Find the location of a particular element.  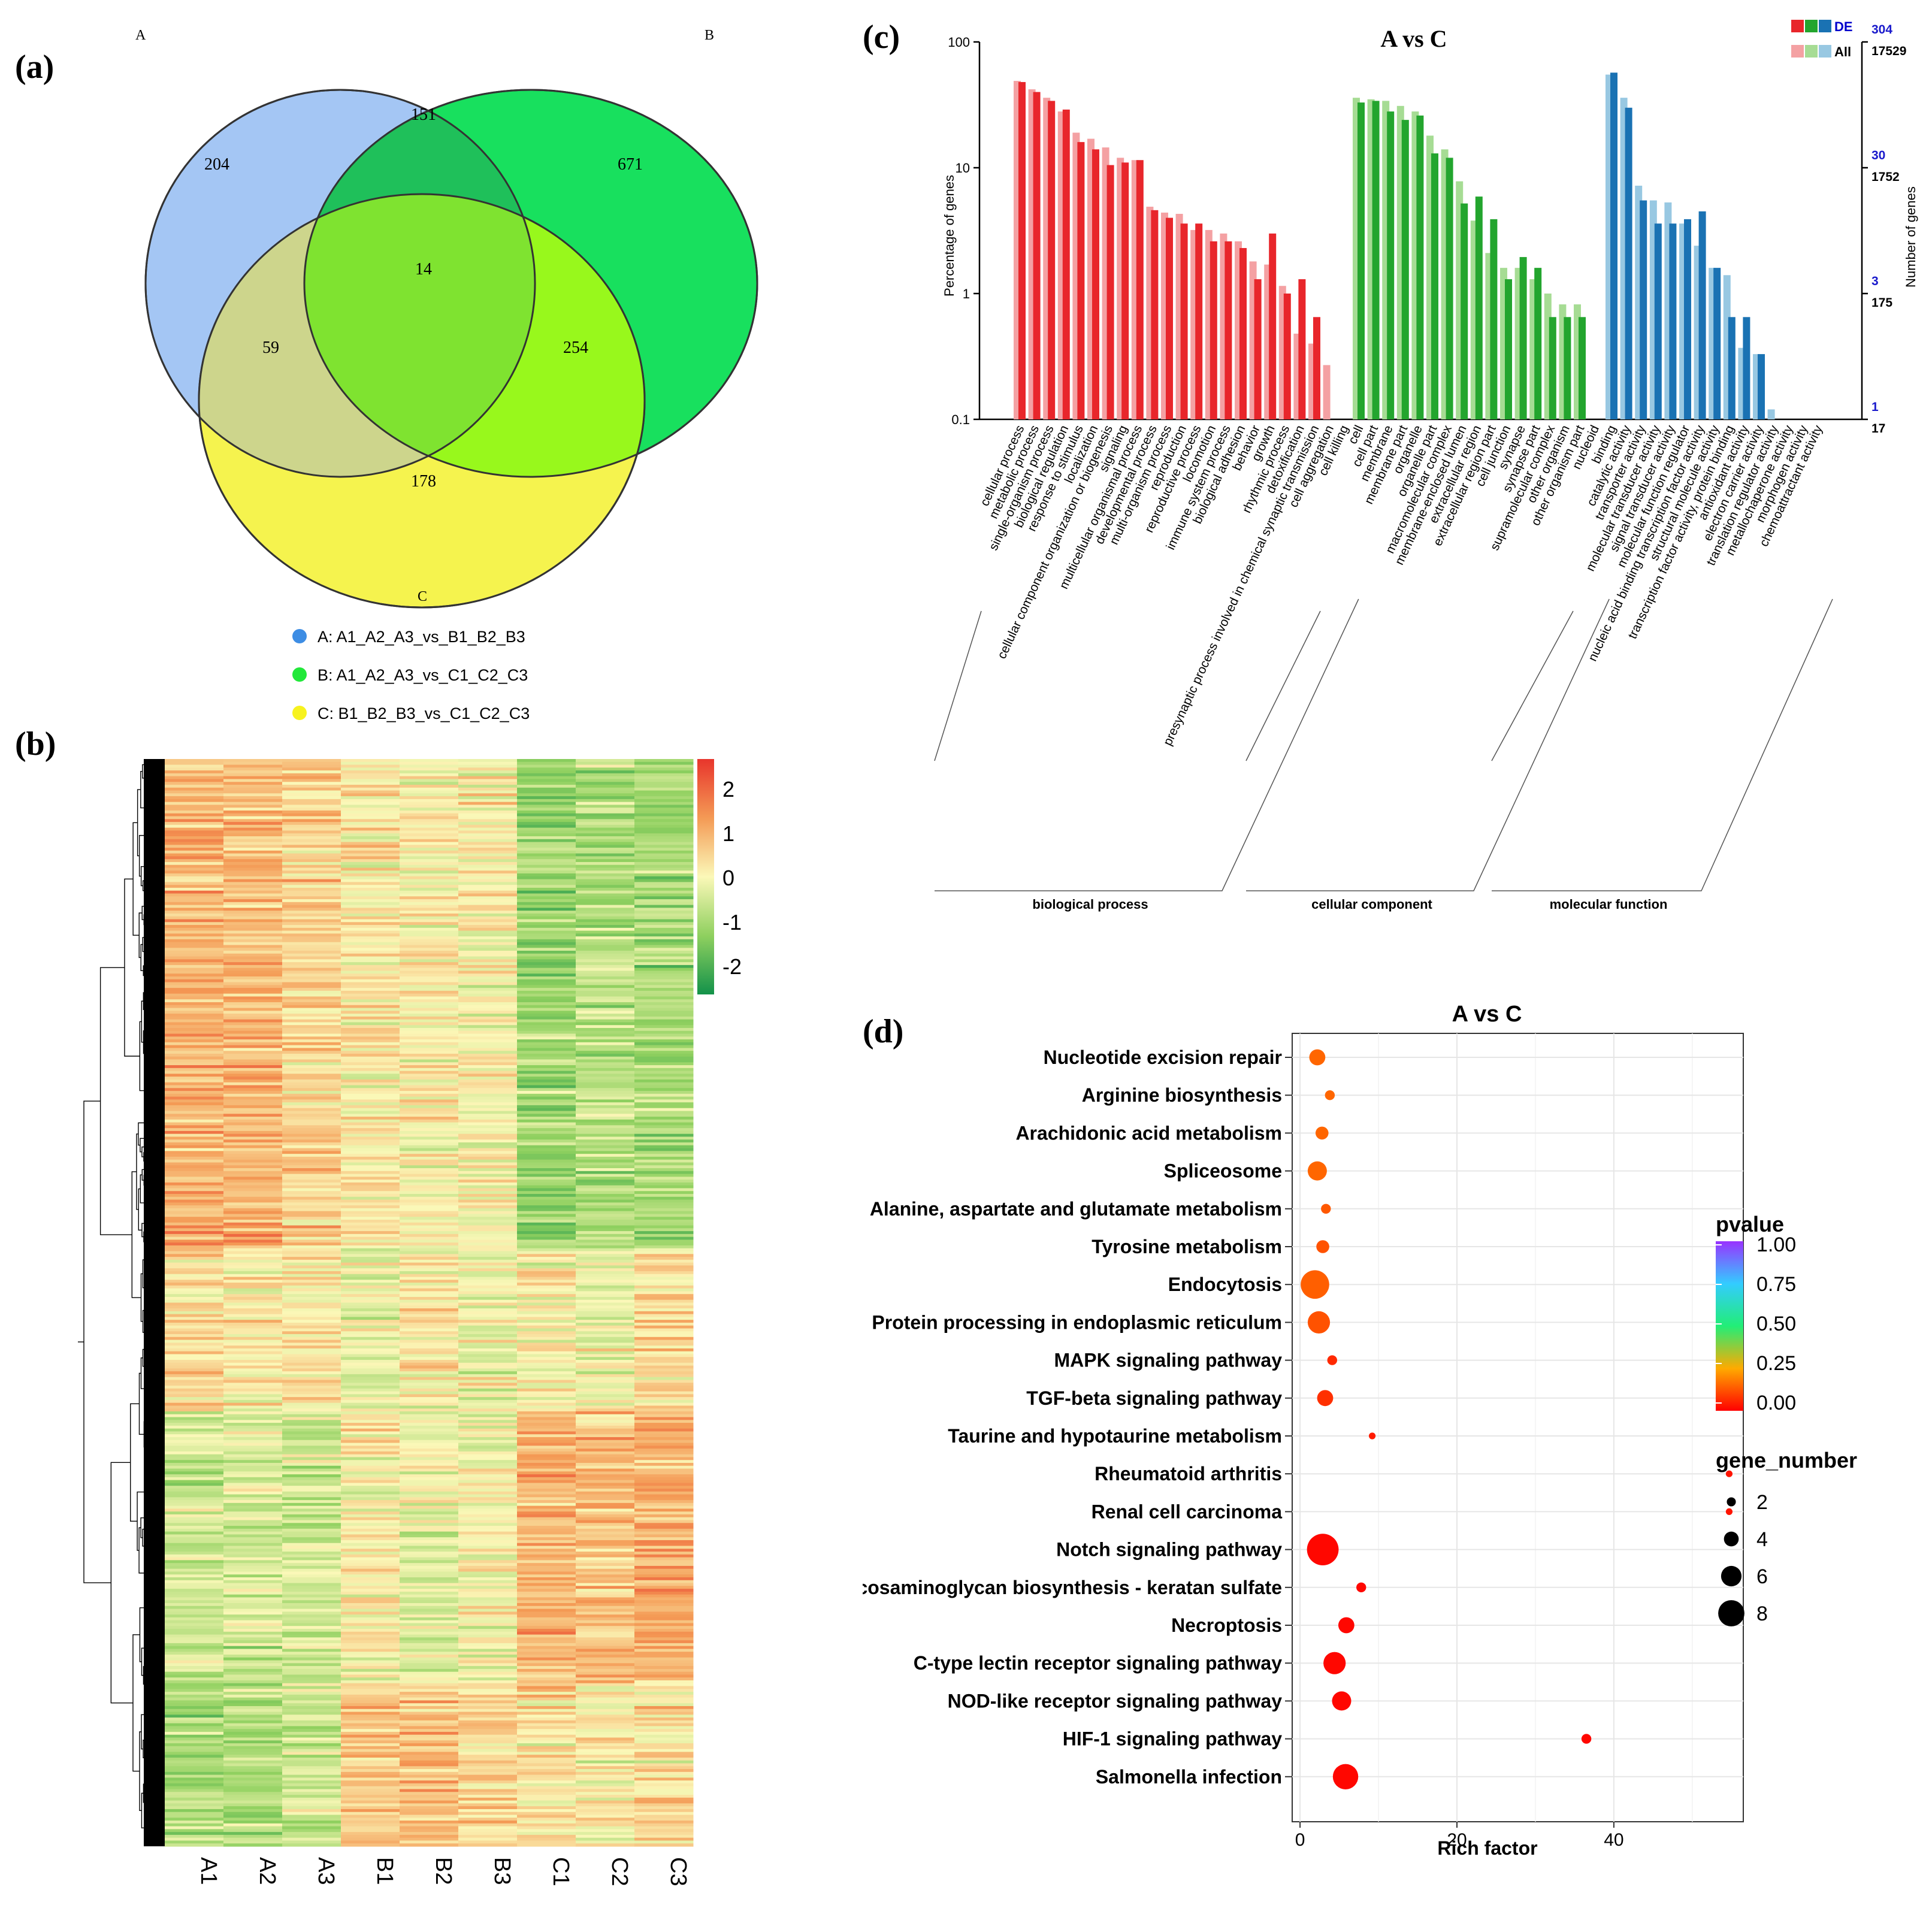

go-bar-de is located at coordinates (1613, 245).